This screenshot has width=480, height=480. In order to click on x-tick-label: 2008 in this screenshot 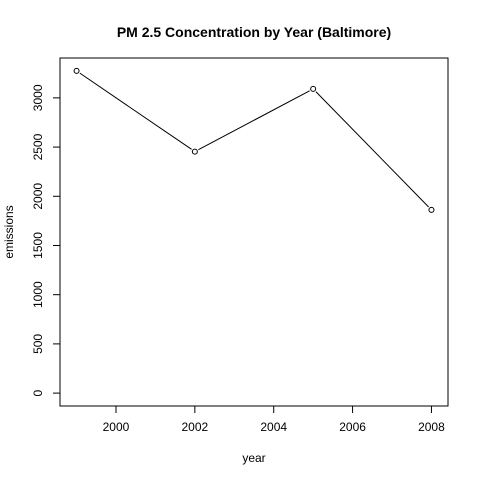, I will do `click(431, 427)`.